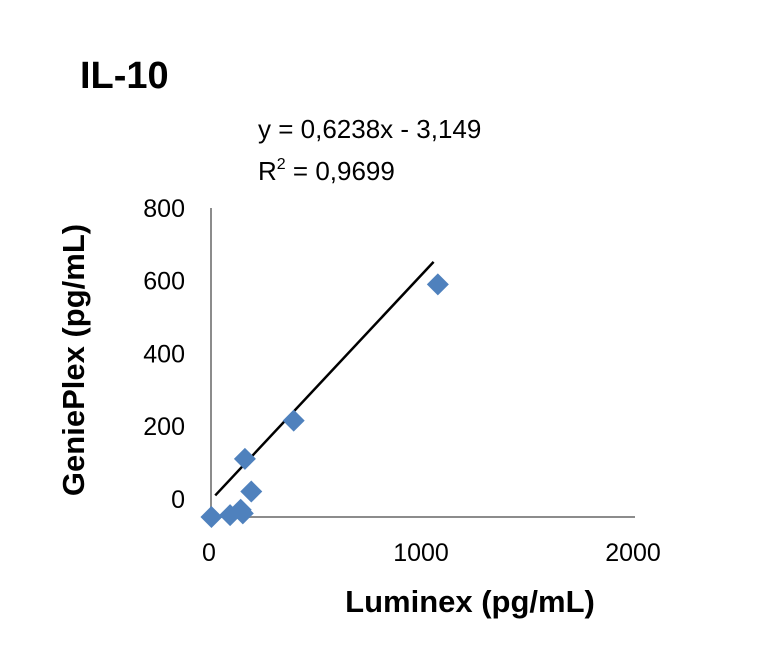  What do you see at coordinates (209, 553) in the screenshot?
I see `x-tick-label: 0` at bounding box center [209, 553].